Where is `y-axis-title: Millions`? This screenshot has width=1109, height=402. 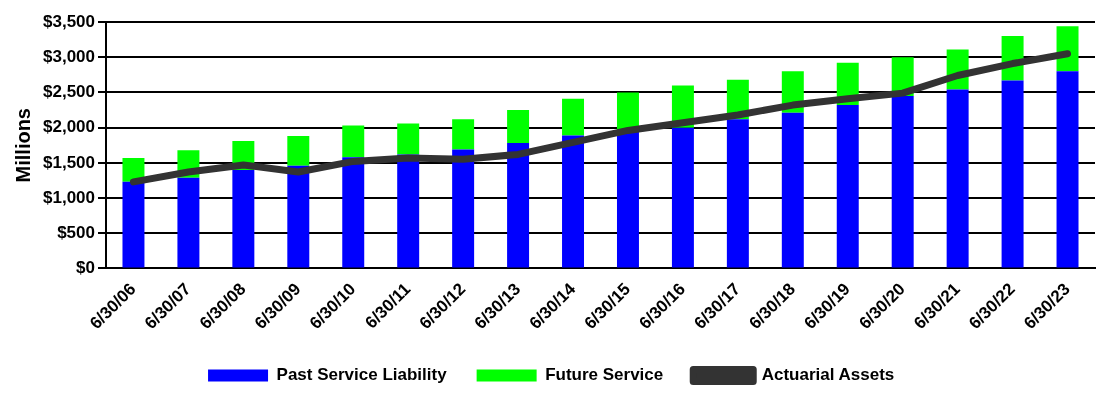 y-axis-title: Millions is located at coordinates (22, 145).